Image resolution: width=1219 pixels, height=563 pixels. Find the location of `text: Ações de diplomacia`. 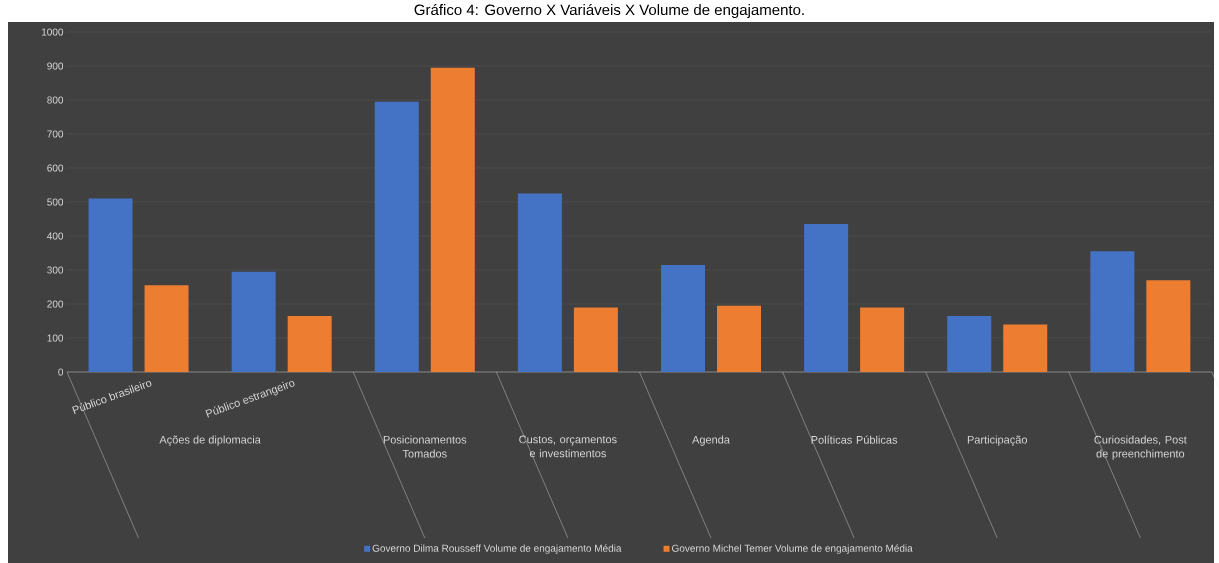

text: Ações de diplomacia is located at coordinates (210, 440).